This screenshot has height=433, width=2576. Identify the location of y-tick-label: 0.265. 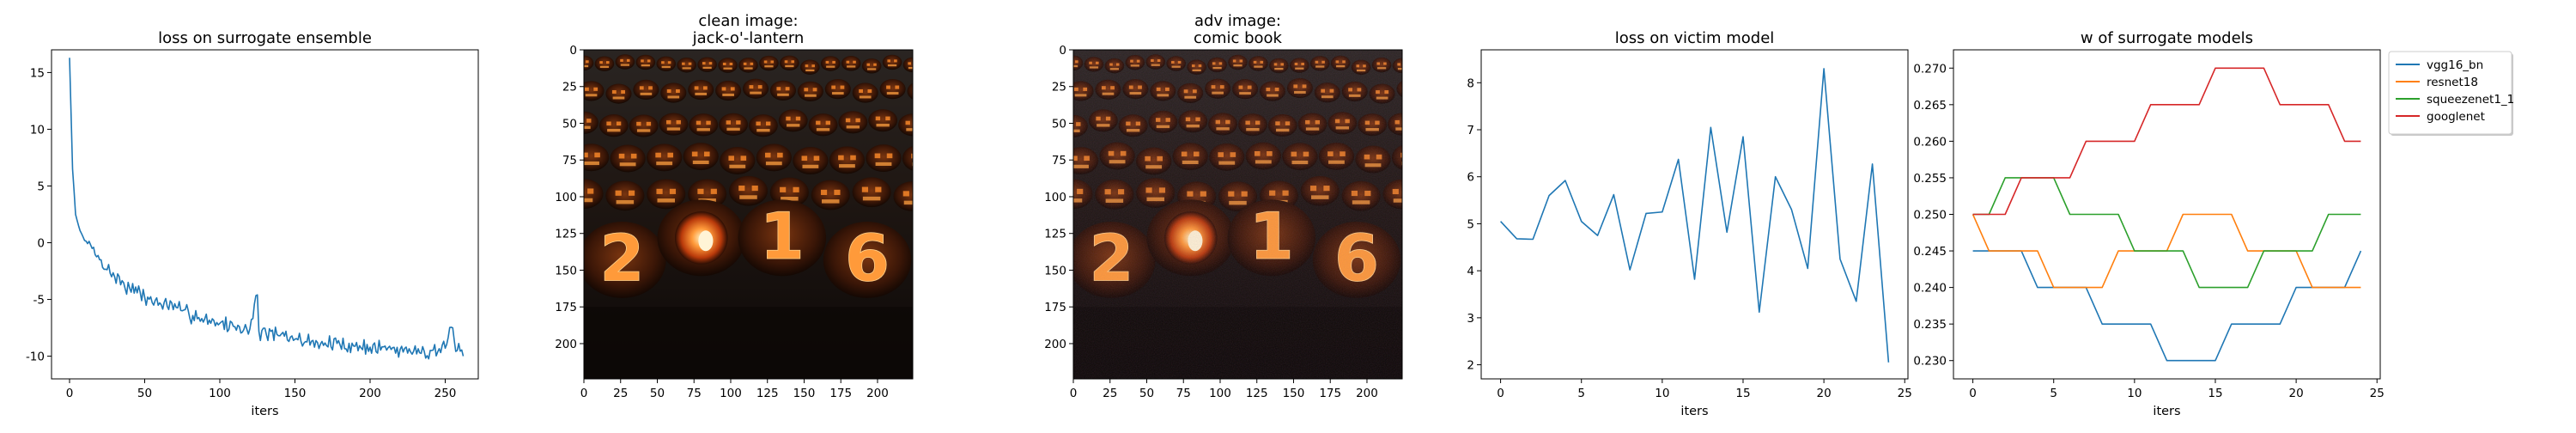
(1930, 106).